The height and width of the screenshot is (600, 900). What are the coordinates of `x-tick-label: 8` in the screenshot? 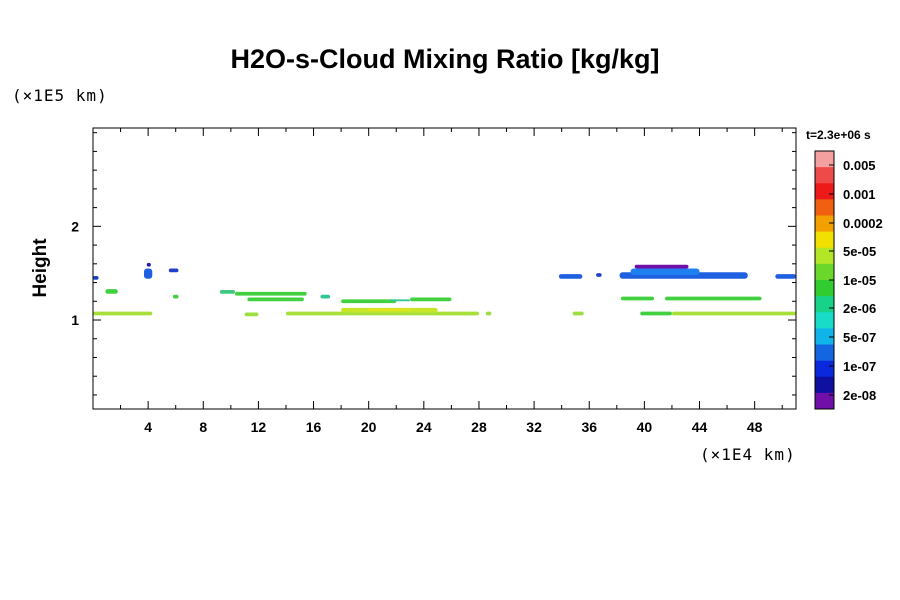 It's located at (203, 427).